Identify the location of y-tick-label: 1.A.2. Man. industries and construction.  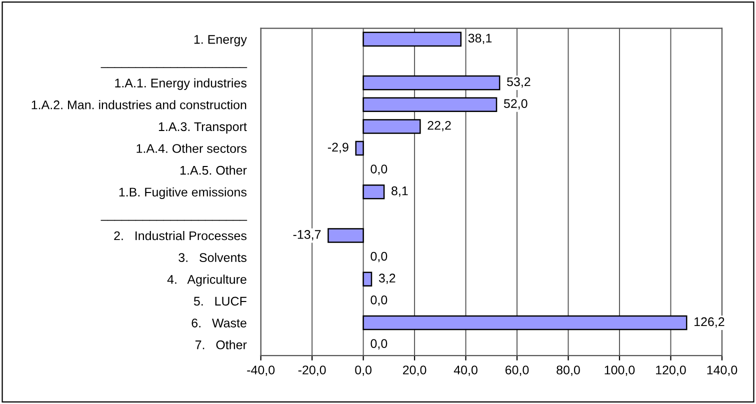
(139, 105).